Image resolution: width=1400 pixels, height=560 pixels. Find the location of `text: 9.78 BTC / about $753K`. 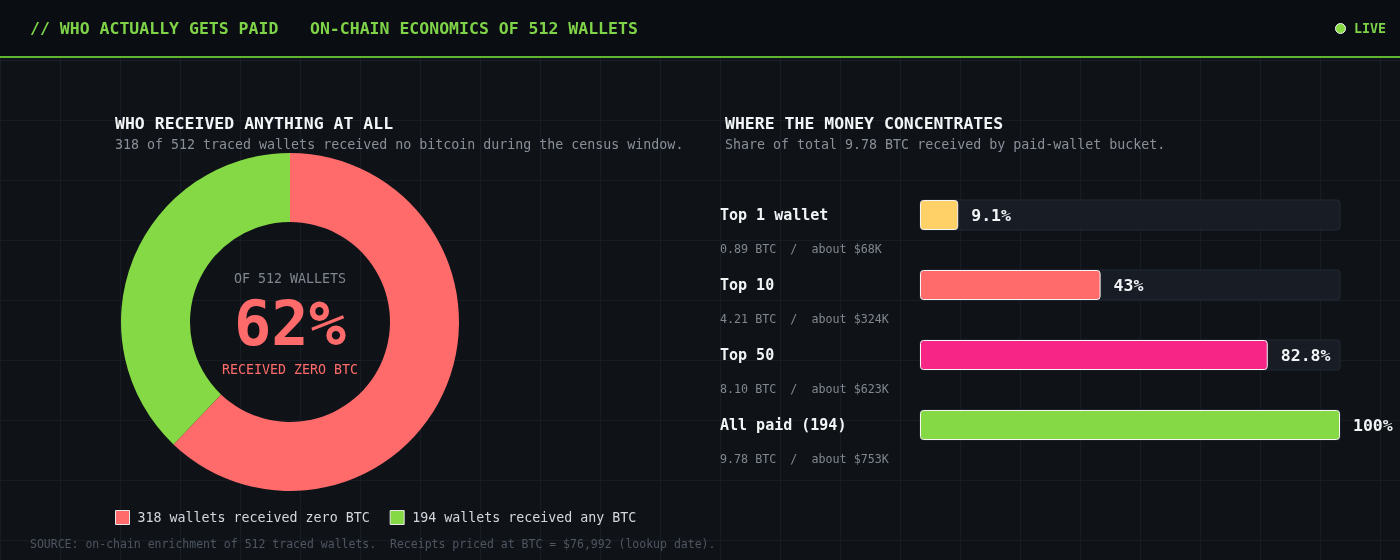

text: 9.78 BTC / about $753K is located at coordinates (804, 459).